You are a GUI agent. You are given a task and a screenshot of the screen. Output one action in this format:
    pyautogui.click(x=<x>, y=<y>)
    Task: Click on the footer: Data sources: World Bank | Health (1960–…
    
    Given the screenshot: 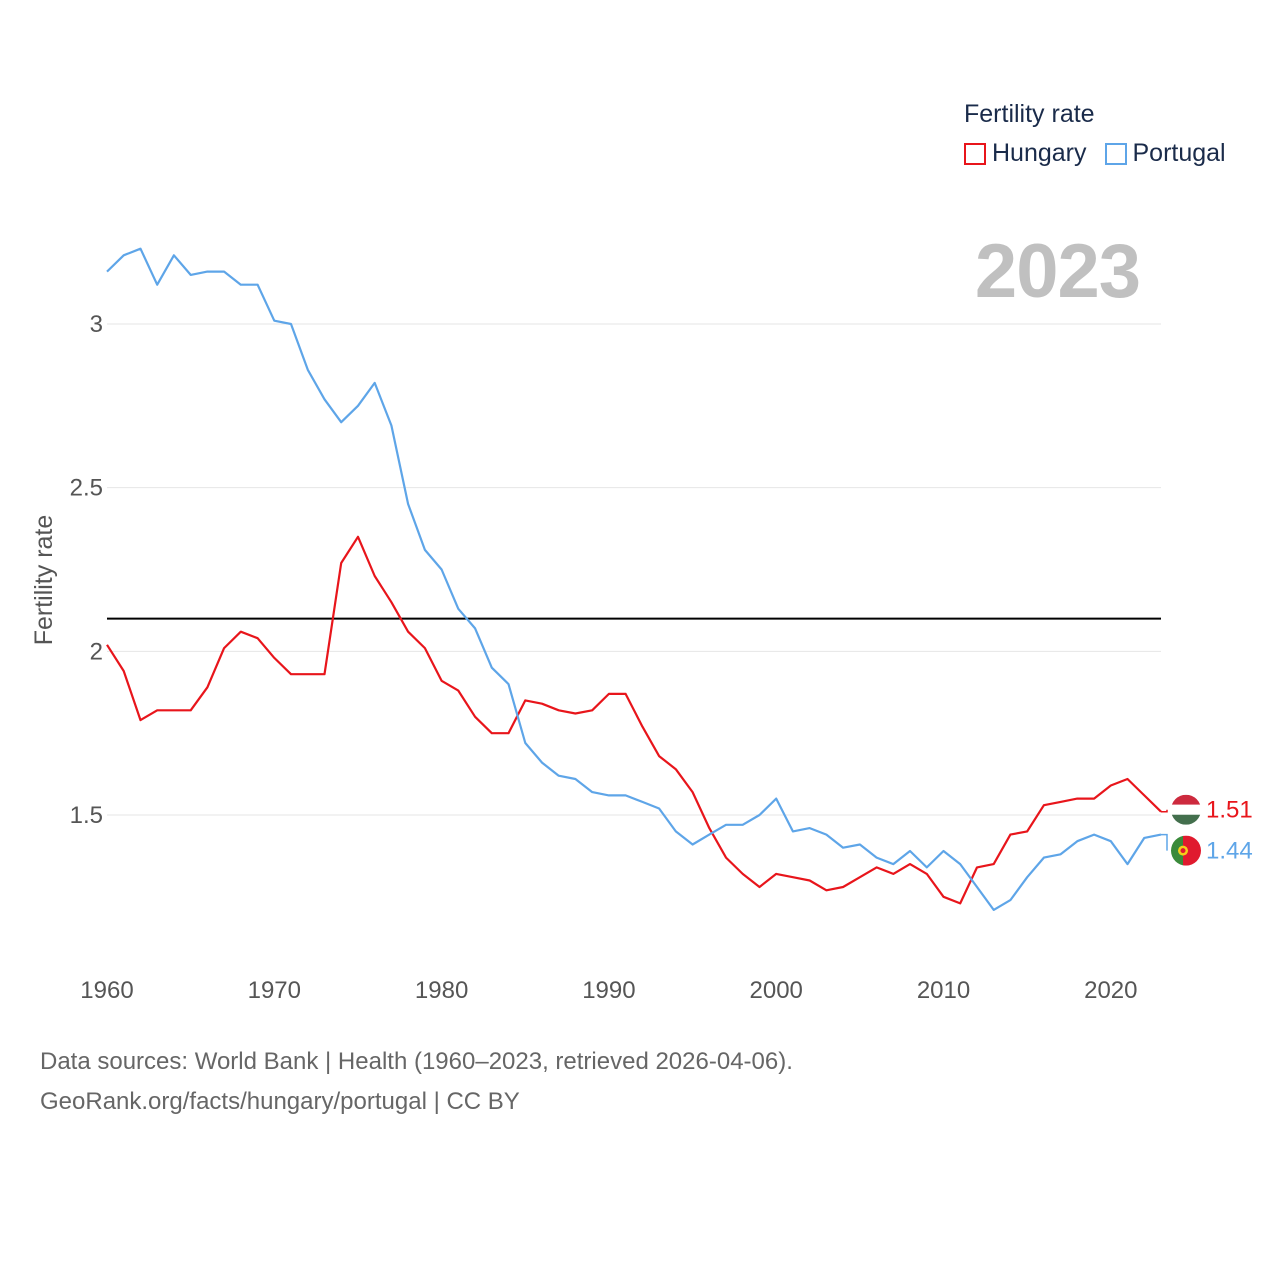 What is the action you would take?
    pyautogui.click(x=416, y=1082)
    